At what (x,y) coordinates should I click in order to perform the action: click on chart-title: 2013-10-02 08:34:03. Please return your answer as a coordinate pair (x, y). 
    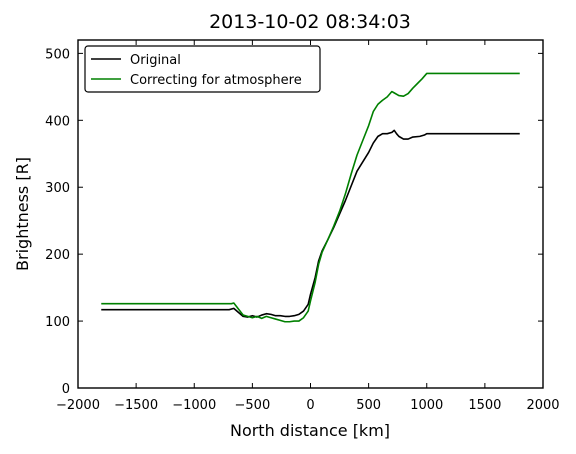
    Looking at the image, I should click on (310, 22).